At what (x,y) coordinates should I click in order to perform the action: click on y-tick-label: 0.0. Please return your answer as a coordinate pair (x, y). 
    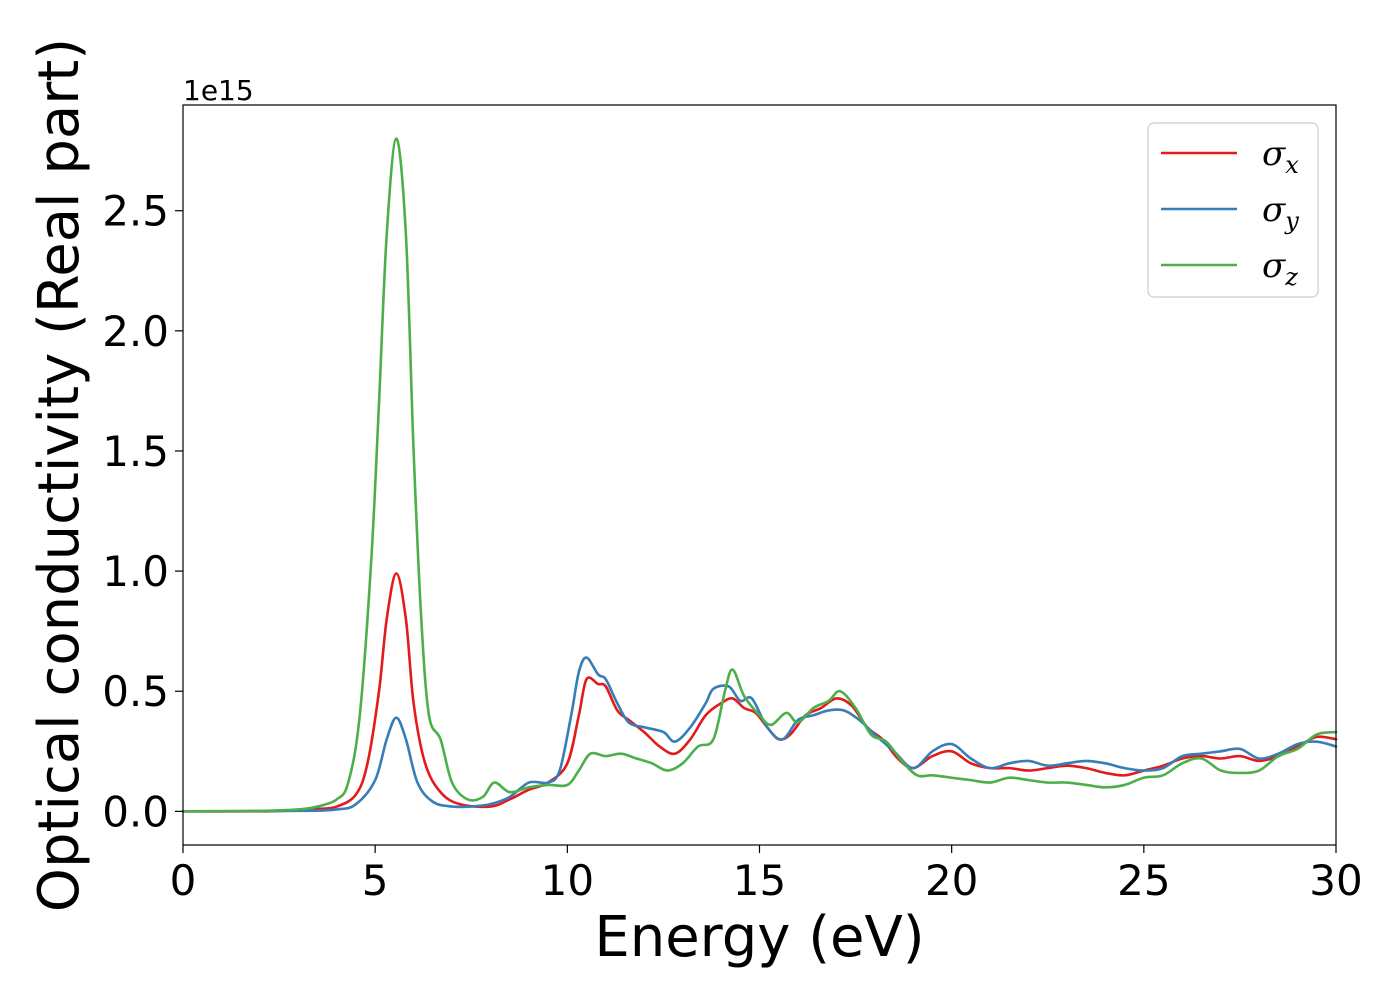
    Looking at the image, I should click on (135, 811).